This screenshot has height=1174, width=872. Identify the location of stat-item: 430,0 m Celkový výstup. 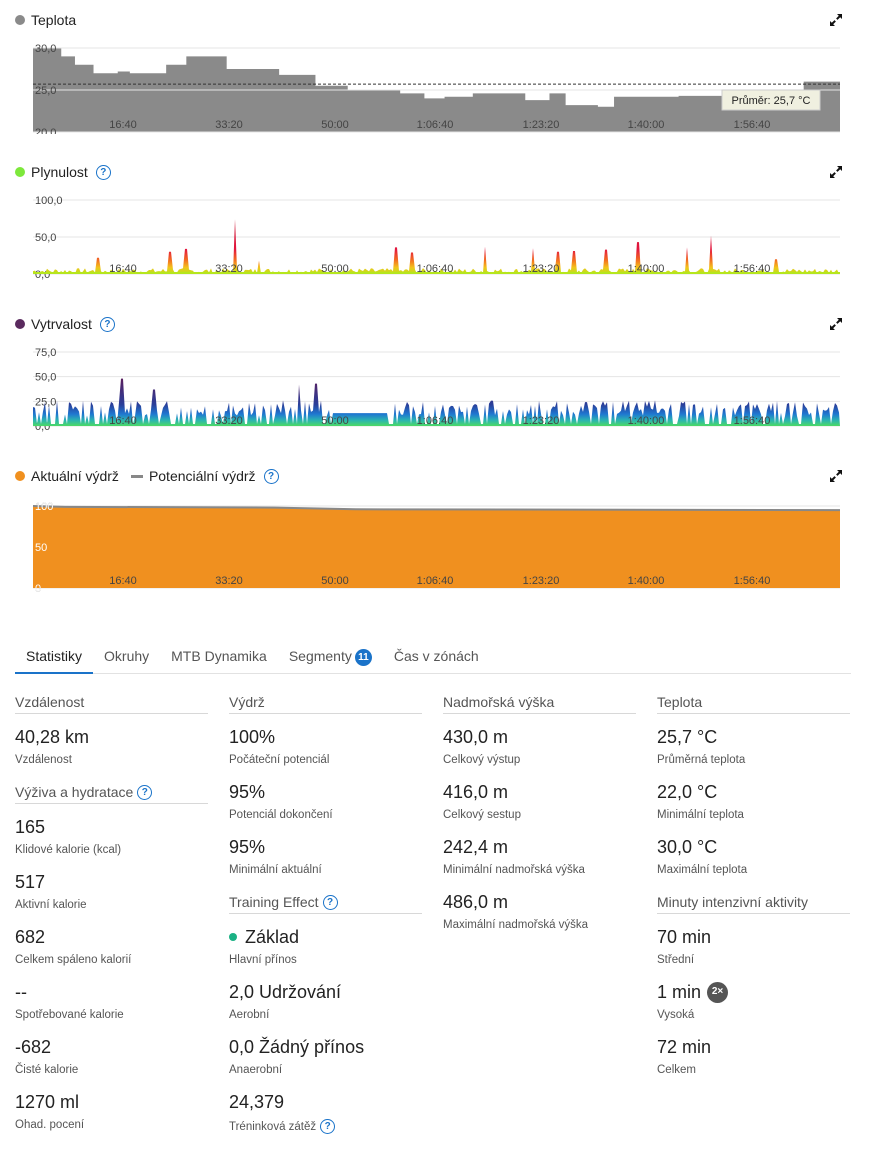
(539, 746).